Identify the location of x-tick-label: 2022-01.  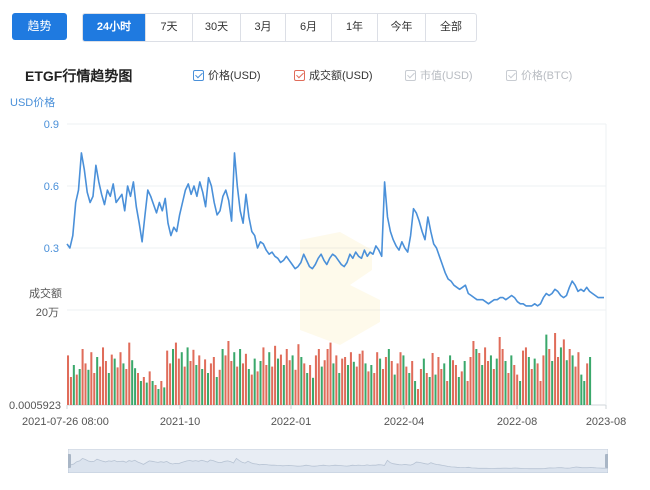
(291, 422).